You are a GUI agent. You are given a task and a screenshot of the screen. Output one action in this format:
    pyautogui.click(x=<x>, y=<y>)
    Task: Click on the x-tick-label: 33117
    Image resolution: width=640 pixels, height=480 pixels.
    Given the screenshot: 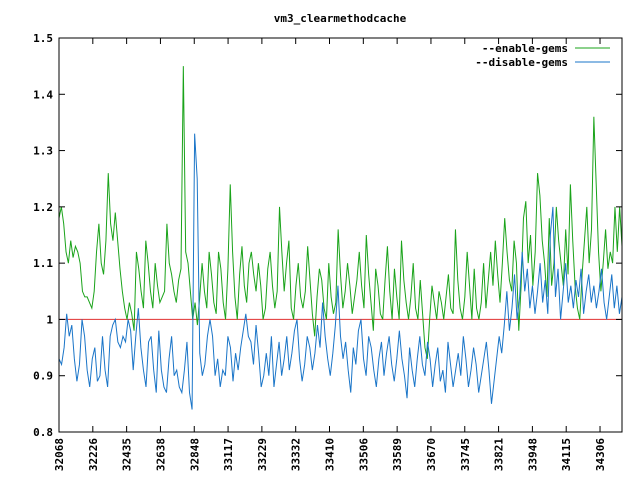 What is the action you would take?
    pyautogui.click(x=228, y=454)
    